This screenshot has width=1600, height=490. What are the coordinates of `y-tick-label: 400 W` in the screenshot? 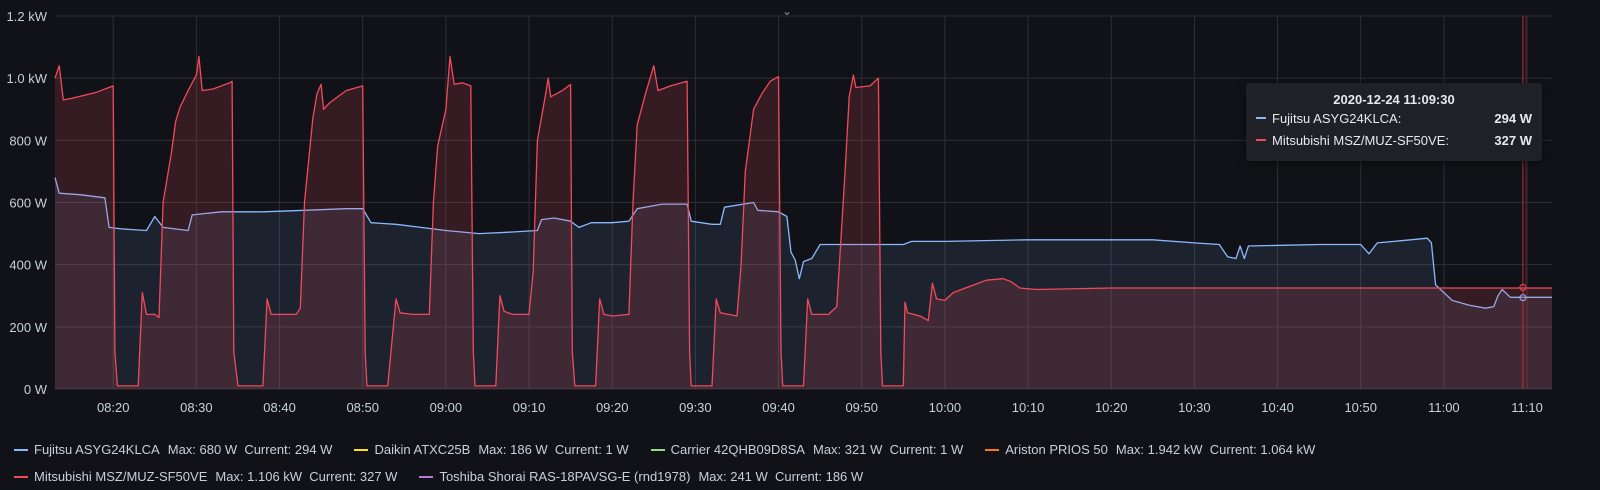 It's located at (28, 265).